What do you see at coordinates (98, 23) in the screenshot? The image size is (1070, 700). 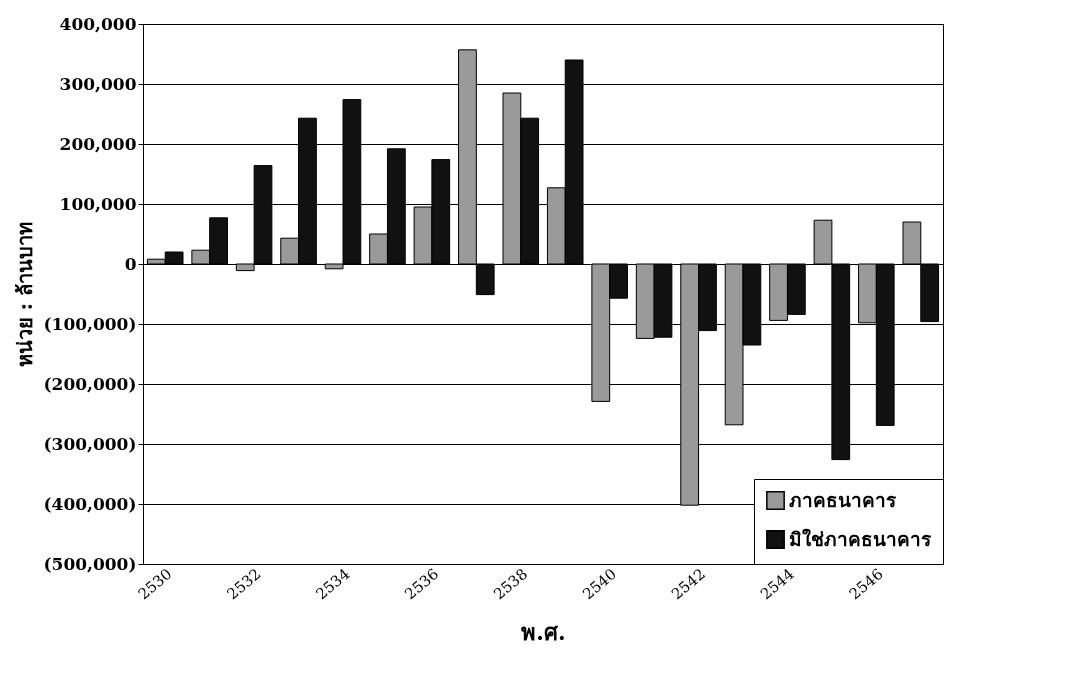 I see `y-tick-label: 400,000` at bounding box center [98, 23].